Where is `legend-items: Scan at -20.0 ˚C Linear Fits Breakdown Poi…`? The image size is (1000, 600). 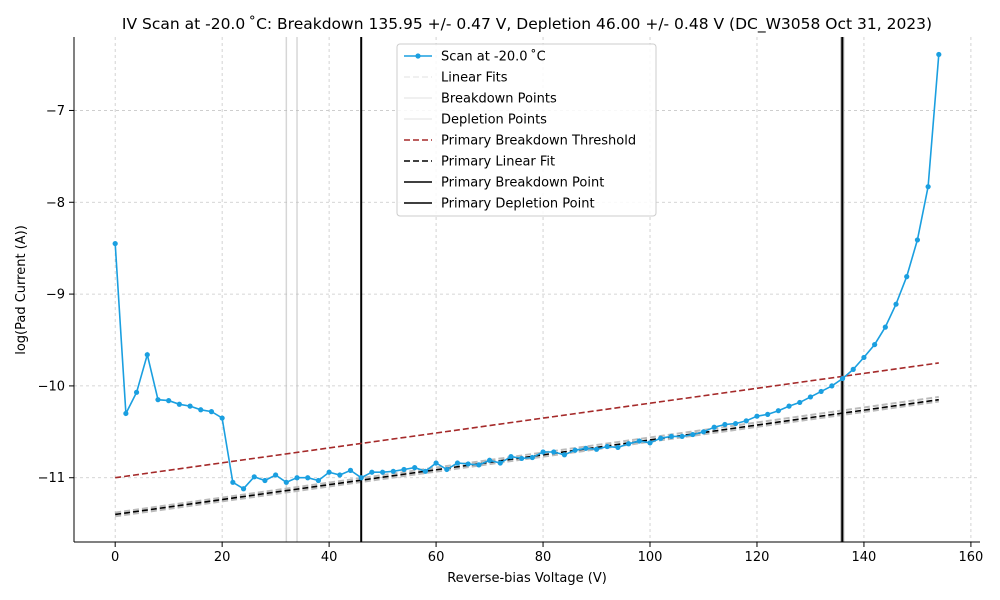
legend-items: Scan at -20.0 ˚C Linear Fits Breakdown Poi… is located at coordinates (520, 130).